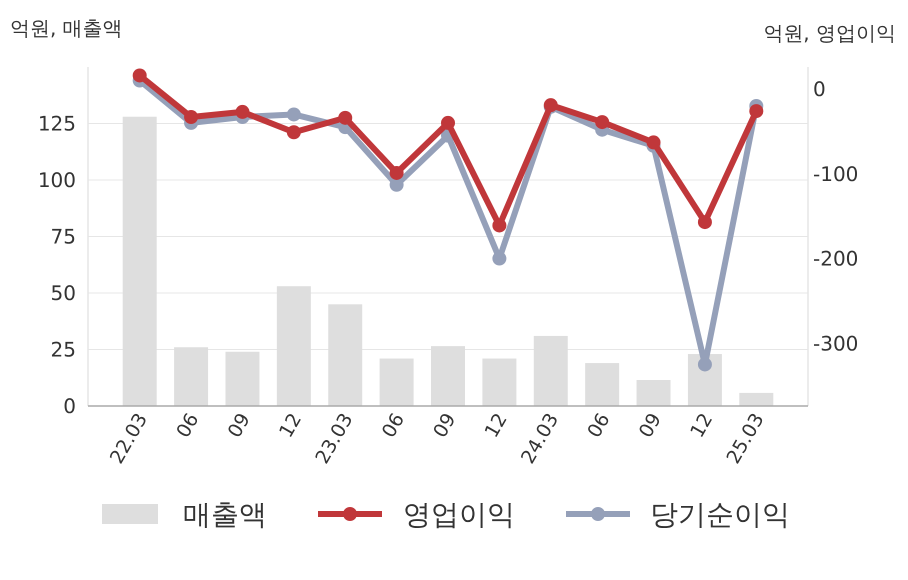 Image resolution: width=908 pixels, height=580 pixels. What do you see at coordinates (225, 514) in the screenshot?
I see `legend-label: 매출액` at bounding box center [225, 514].